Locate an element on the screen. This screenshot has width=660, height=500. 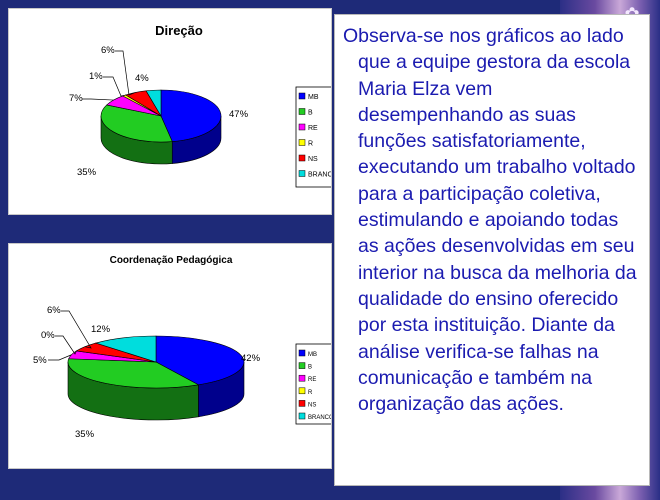
data-label-r: 0% is located at coordinates (48, 335).